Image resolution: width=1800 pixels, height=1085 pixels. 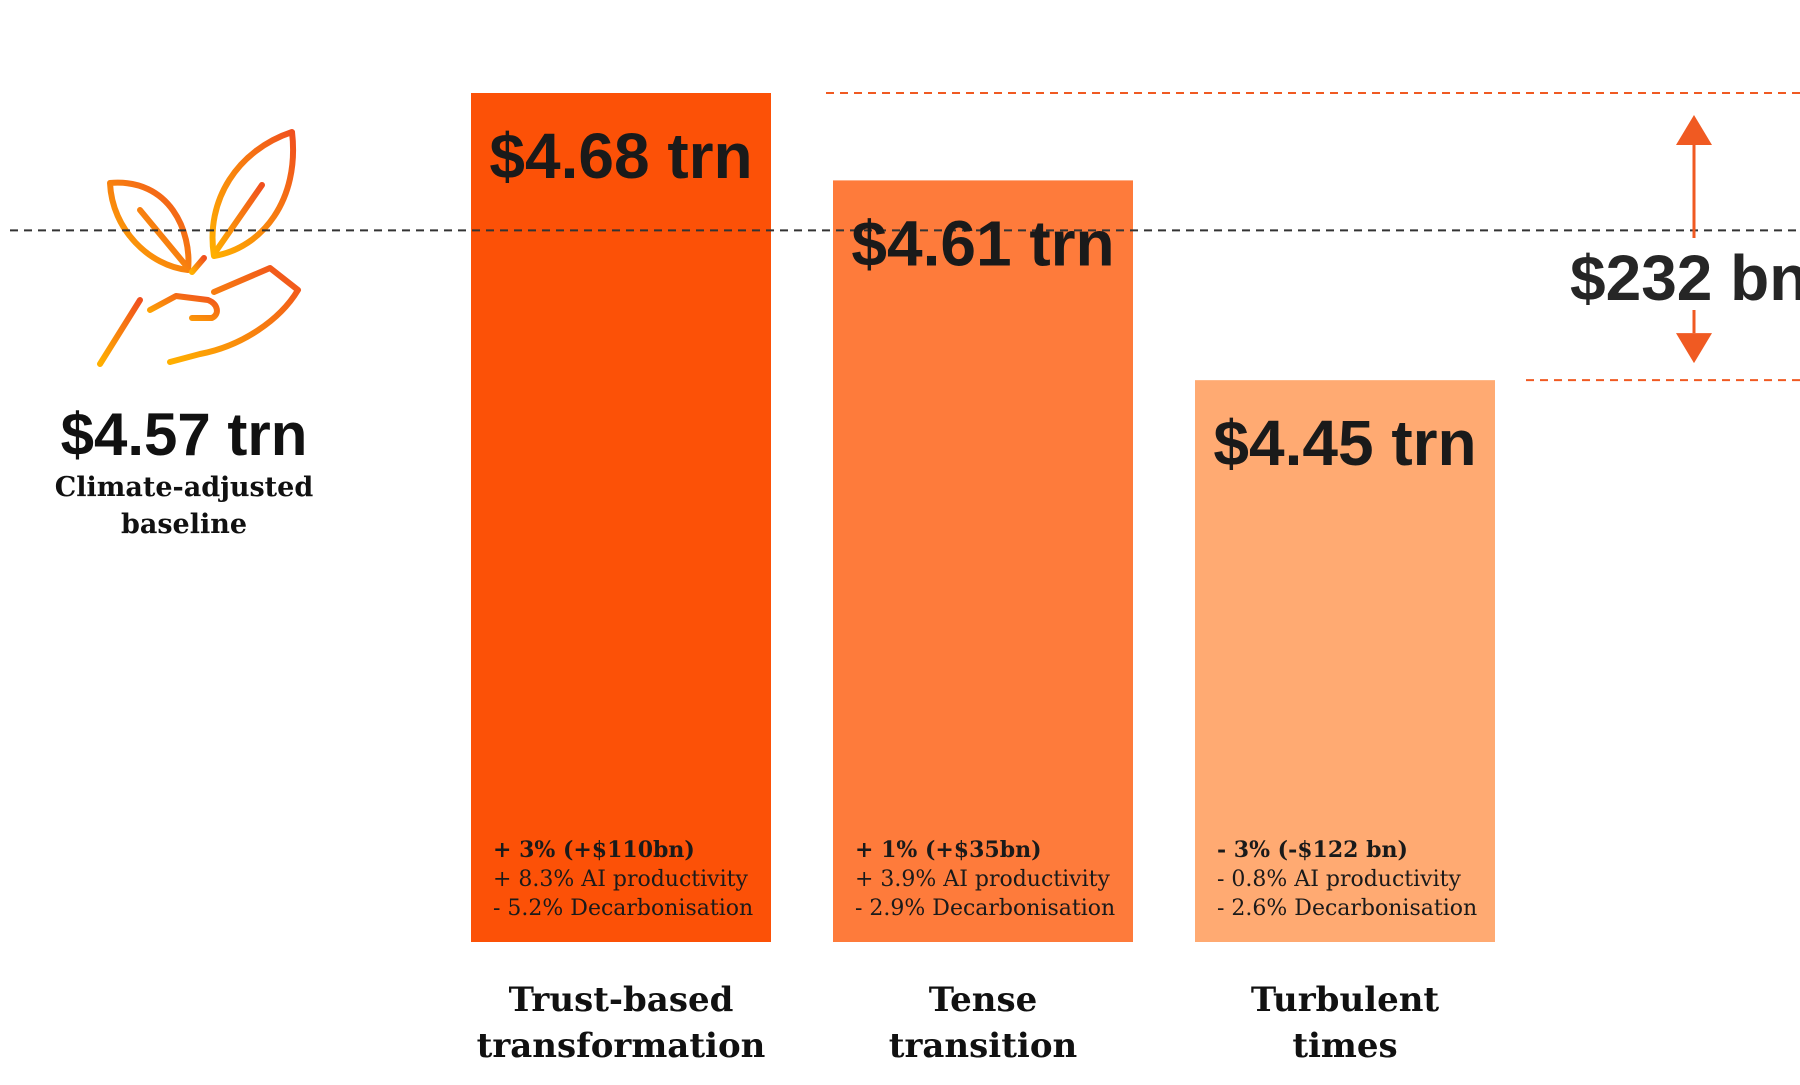 What do you see at coordinates (620, 156) in the screenshot?
I see `bar-value-label: $4.68 trn` at bounding box center [620, 156].